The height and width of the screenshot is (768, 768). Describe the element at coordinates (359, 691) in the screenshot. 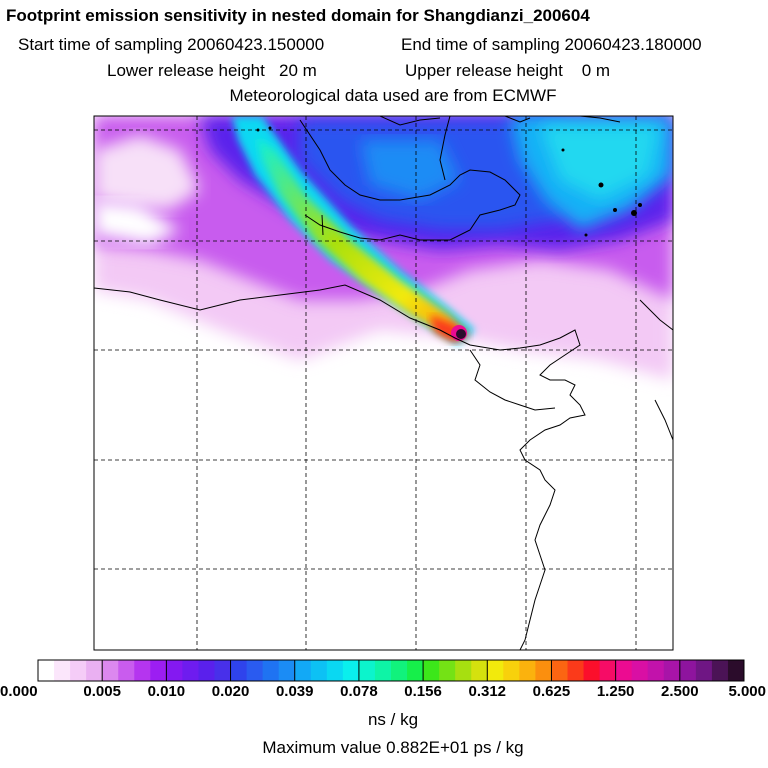

I see `colorbar-tick-label: 0.078` at that location.